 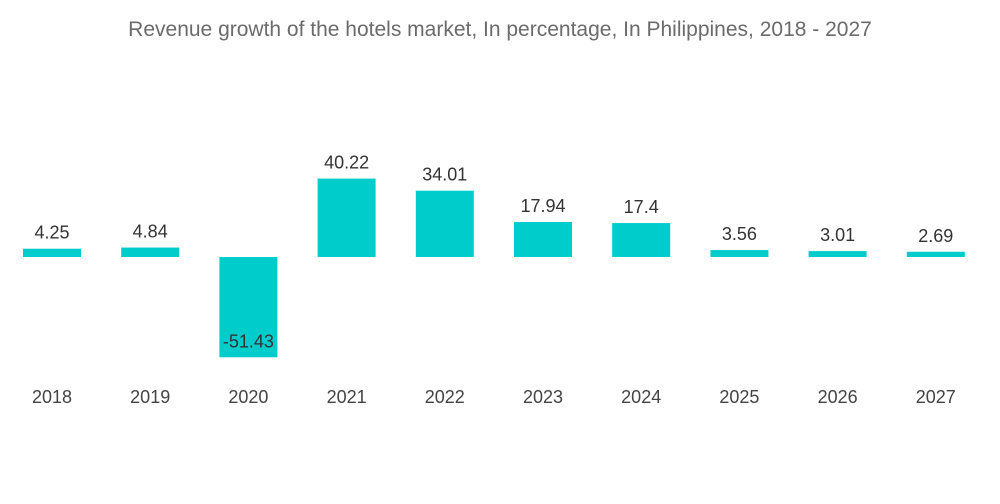 I want to click on bar-2026, so click(x=837, y=254).